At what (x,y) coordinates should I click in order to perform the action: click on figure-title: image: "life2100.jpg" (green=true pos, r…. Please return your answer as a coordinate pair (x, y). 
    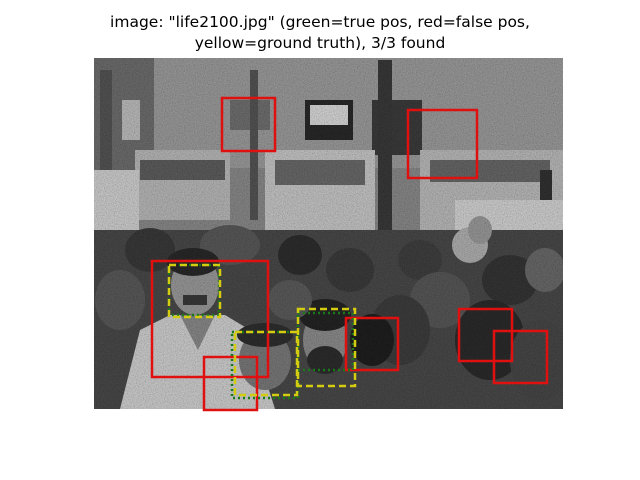
    Looking at the image, I should click on (320, 33).